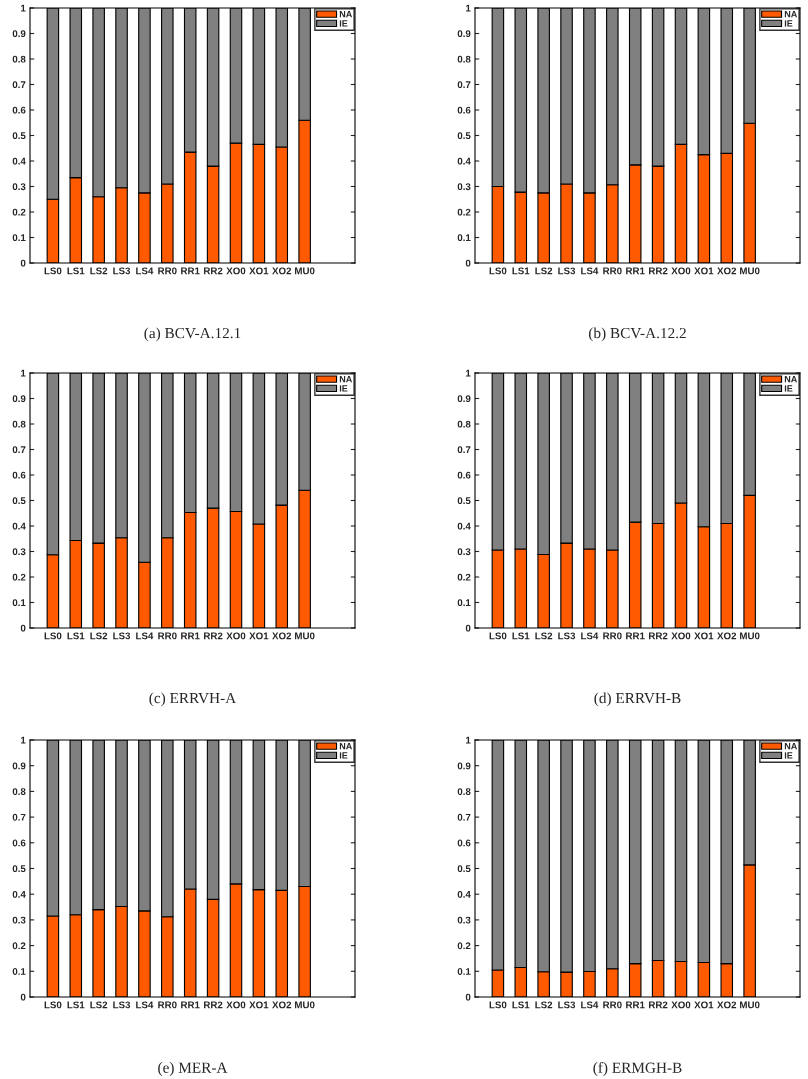 This screenshot has width=808, height=1079. What do you see at coordinates (193, 699) in the screenshot?
I see `text: (c) ERRVH-A` at bounding box center [193, 699].